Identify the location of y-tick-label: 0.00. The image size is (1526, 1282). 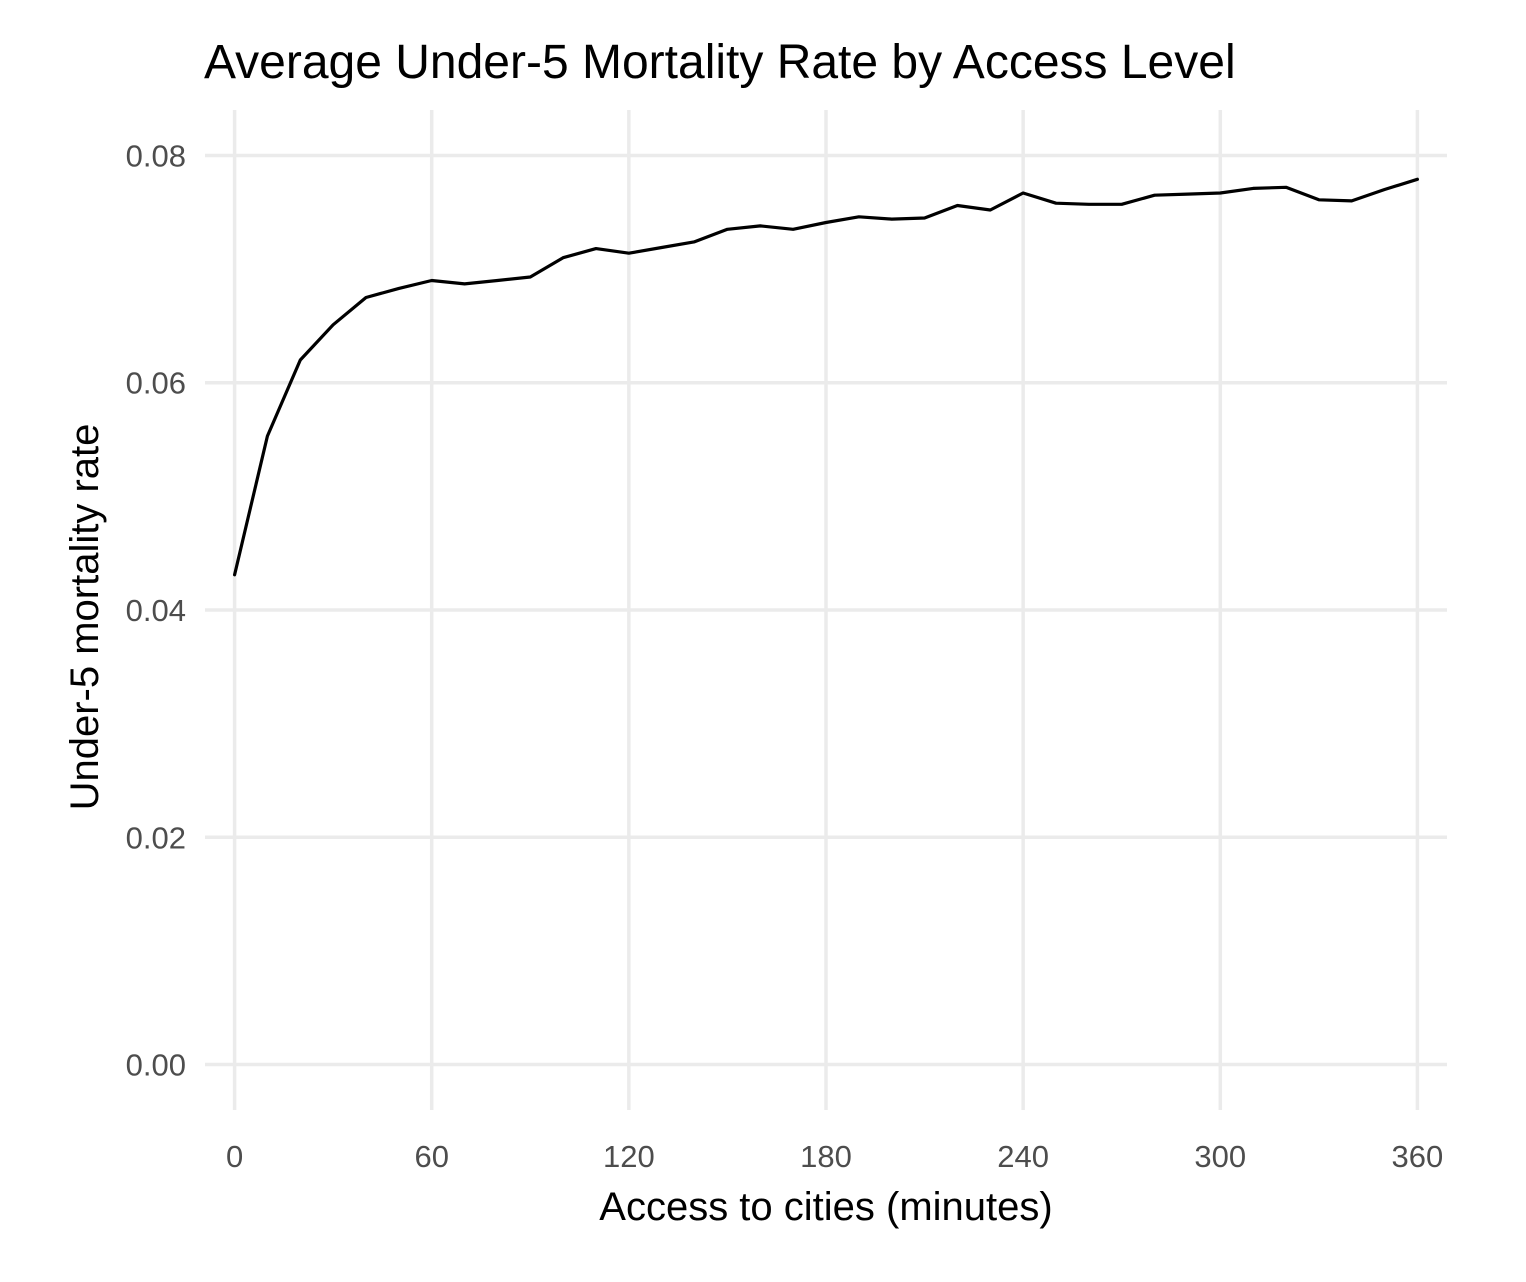
(156, 1065).